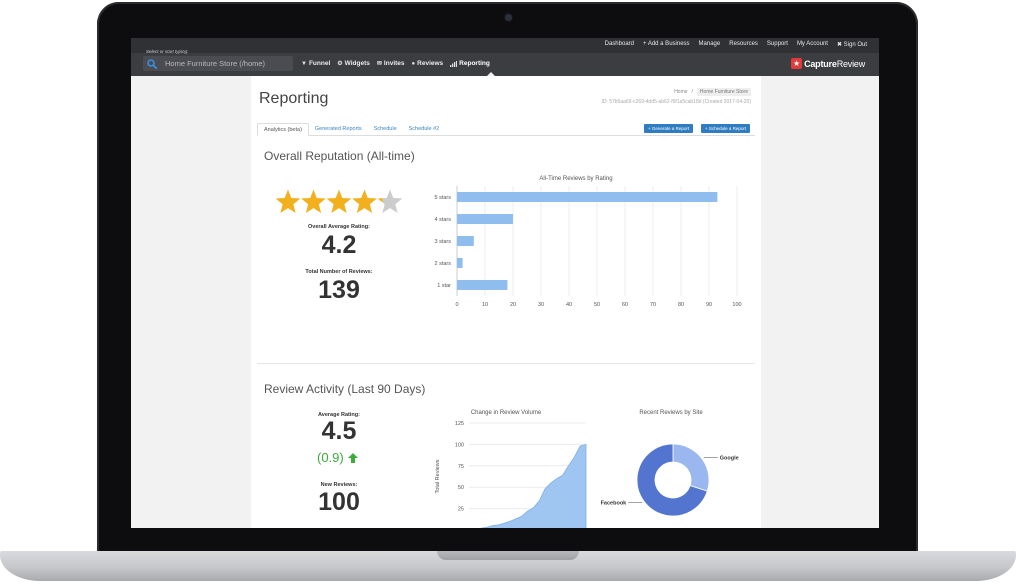 The width and height of the screenshot is (1016, 585). Describe the element at coordinates (505, 45) in the screenshot. I see `account-links-bar` at that location.